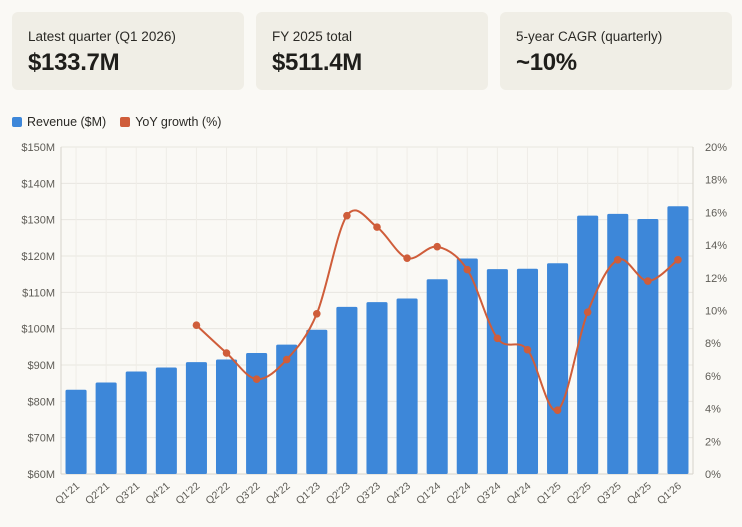 This screenshot has width=742, height=527. I want to click on y-tick-label: $130M, so click(38, 221).